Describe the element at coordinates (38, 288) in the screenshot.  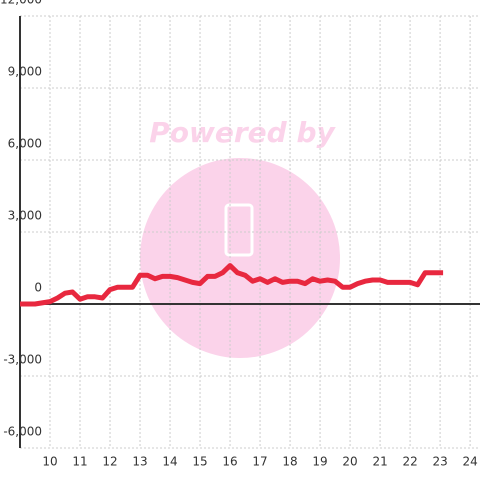
I see `y-tick-label: 0` at that location.